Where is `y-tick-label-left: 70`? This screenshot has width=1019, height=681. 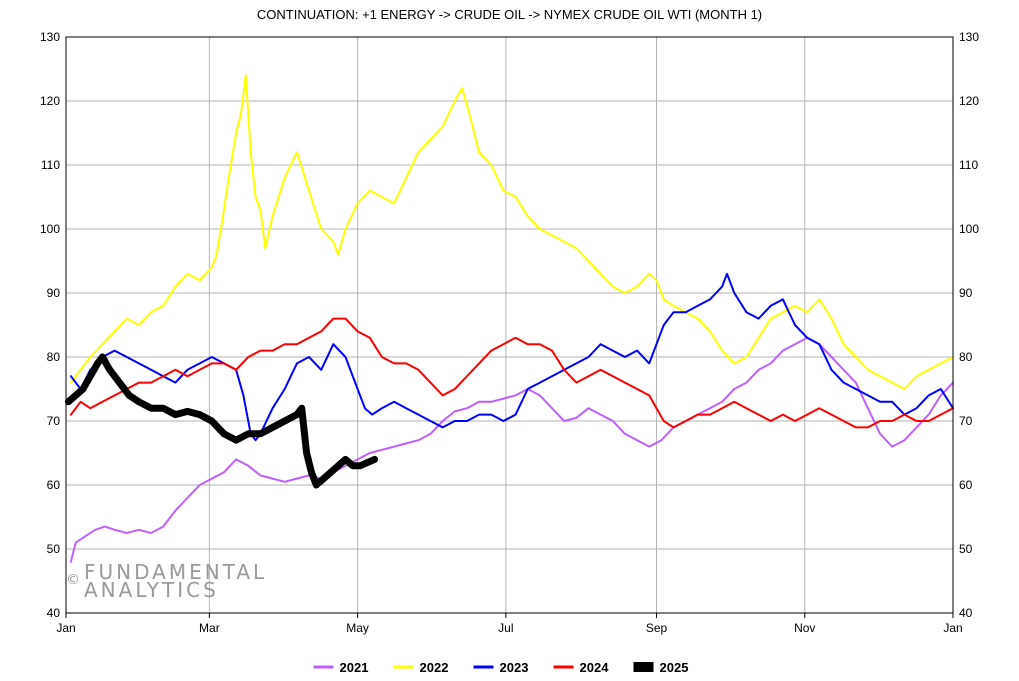 y-tick-label-left: 70 is located at coordinates (54, 421).